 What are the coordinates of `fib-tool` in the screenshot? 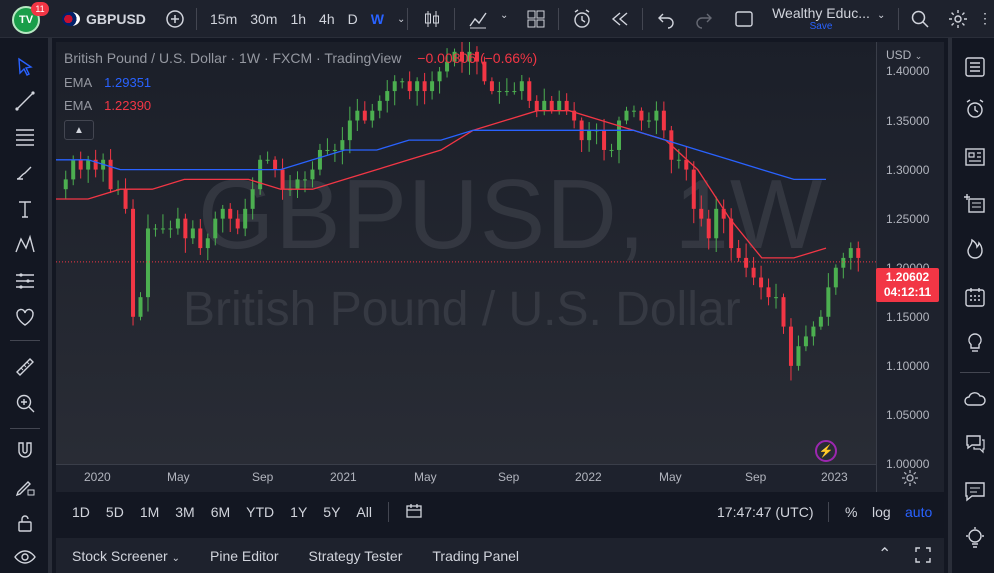 It's located at (25, 137).